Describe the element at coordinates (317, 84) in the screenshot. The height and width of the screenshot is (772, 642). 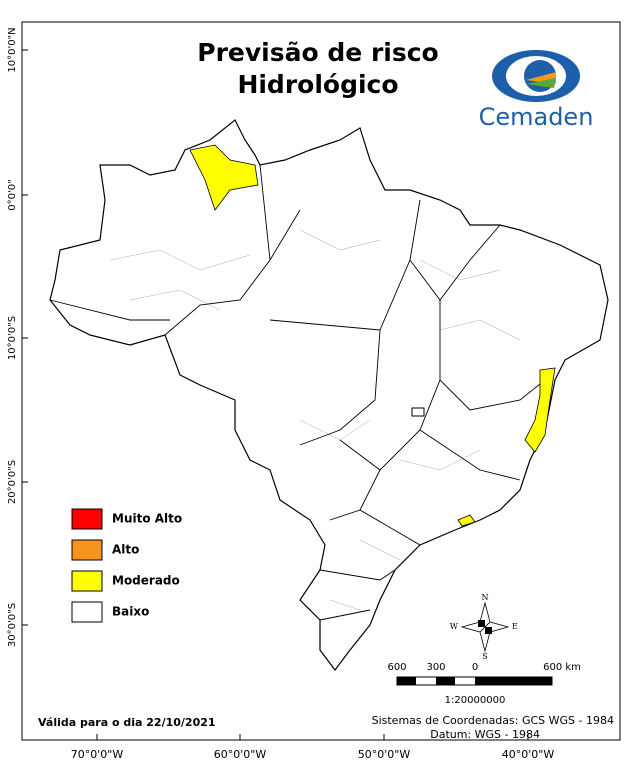
I see `title-line: Hidrológico` at that location.